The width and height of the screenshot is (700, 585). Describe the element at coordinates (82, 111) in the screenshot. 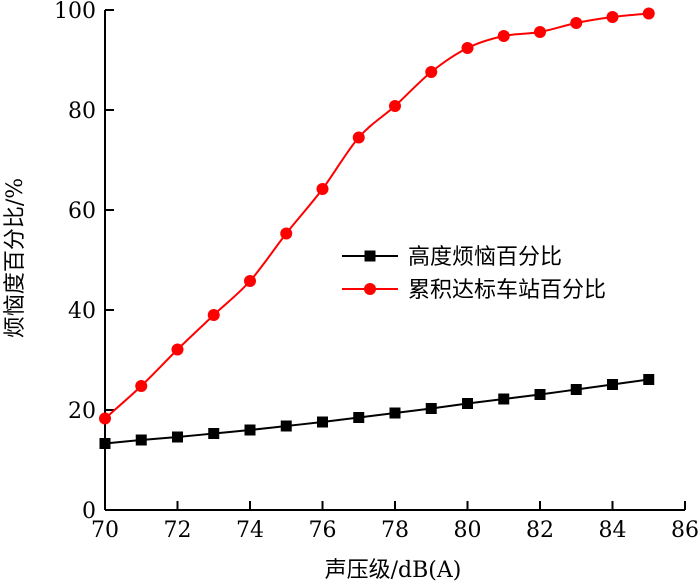

I see `y-tick-label: 80` at that location.